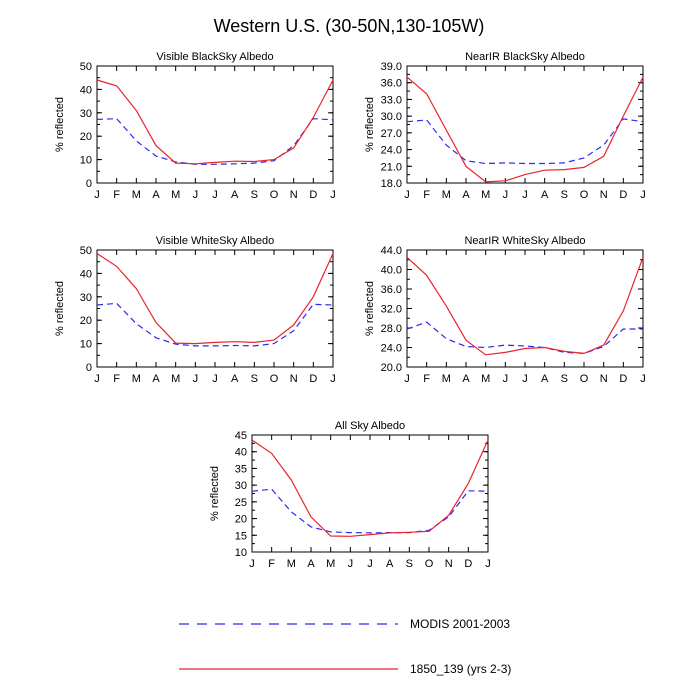  I want to click on panel-title: NearIR WhiteSky Albedo, so click(524, 241).